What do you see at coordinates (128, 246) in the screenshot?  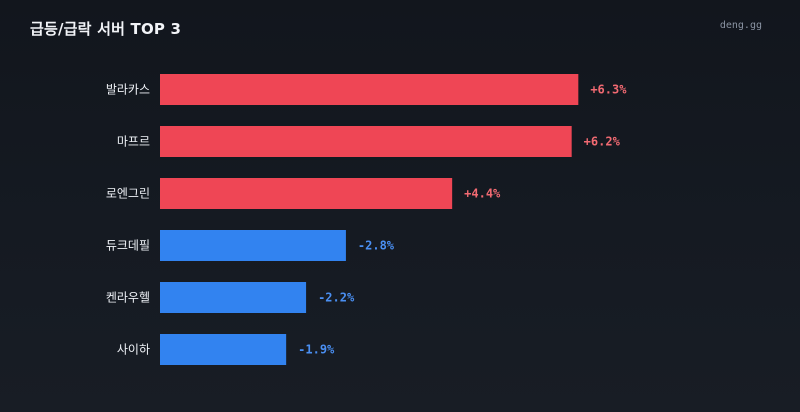 I see `category-label: 듀크데필` at bounding box center [128, 246].